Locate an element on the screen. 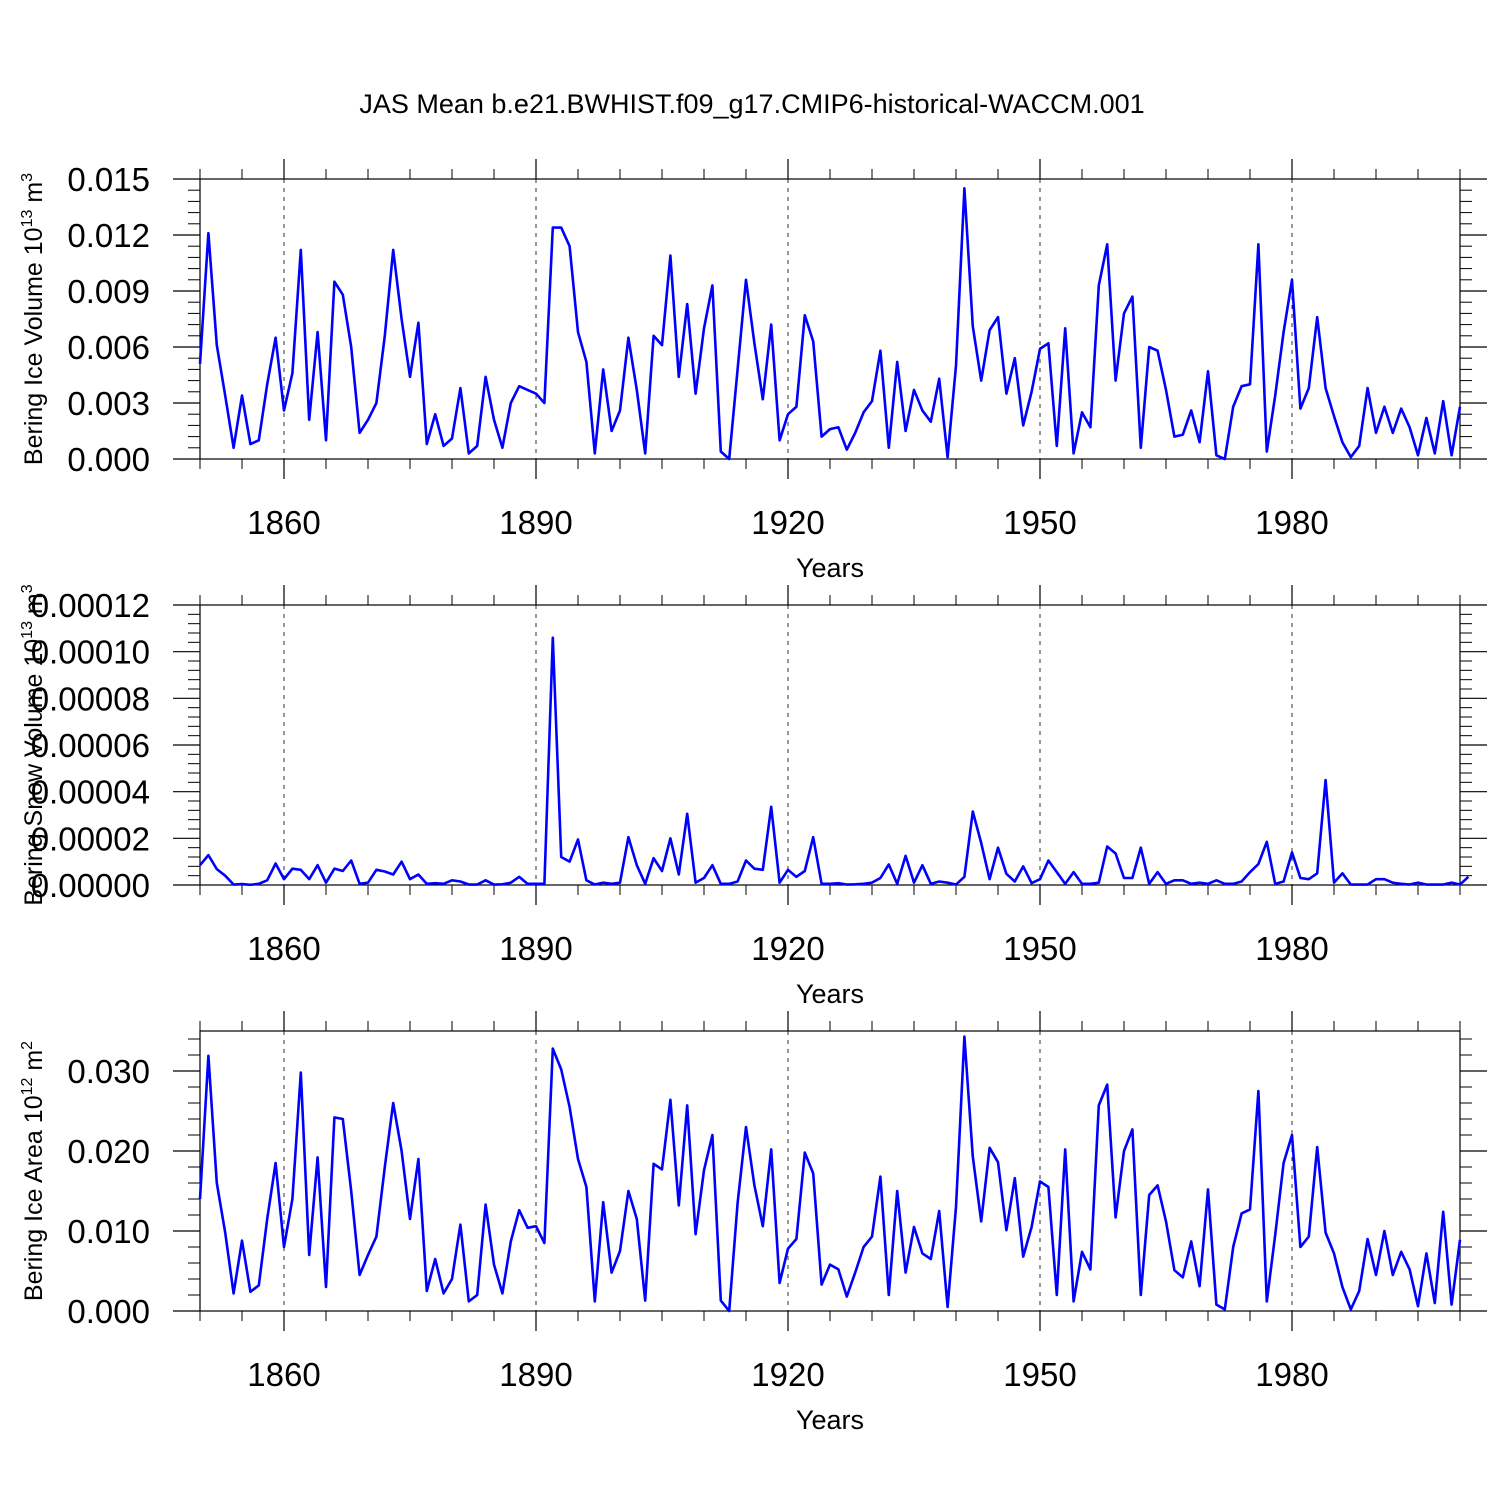 The height and width of the screenshot is (1505, 1500). panel-3-y-axis-label: Bering Ice Area 1012 m2 is located at coordinates (33, 1171).